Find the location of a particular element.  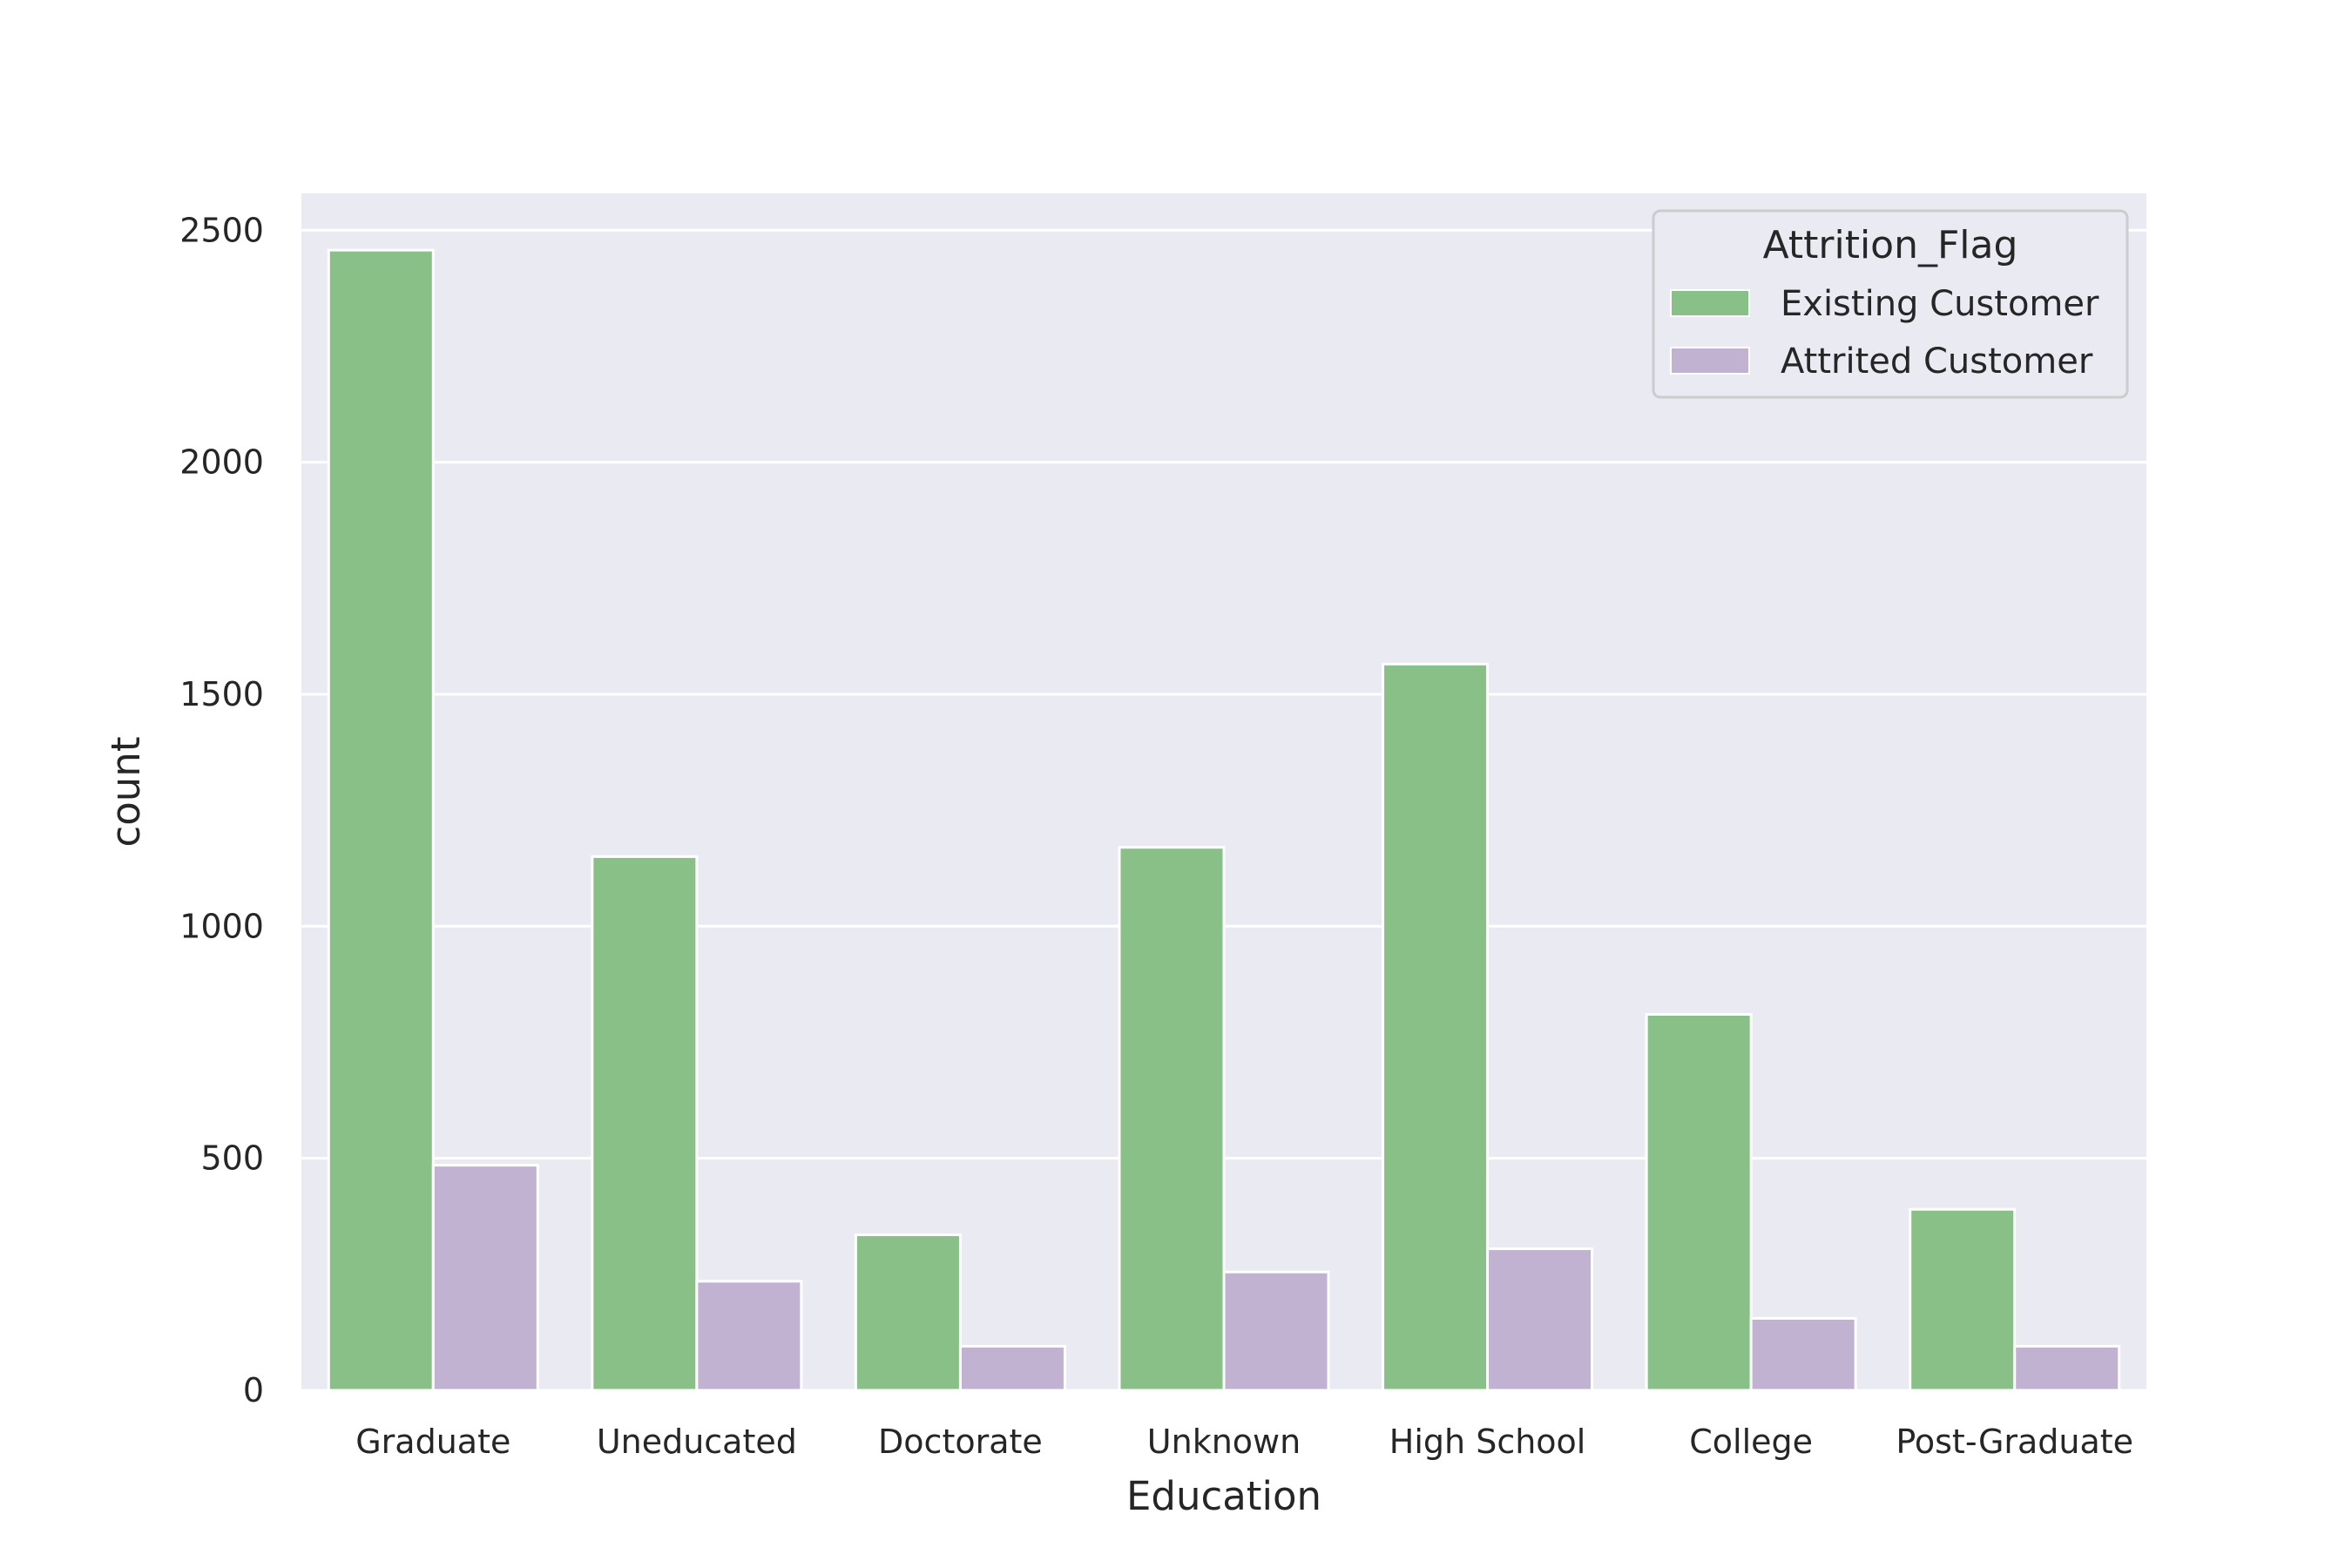

bar-existing-graduate is located at coordinates (381, 820).